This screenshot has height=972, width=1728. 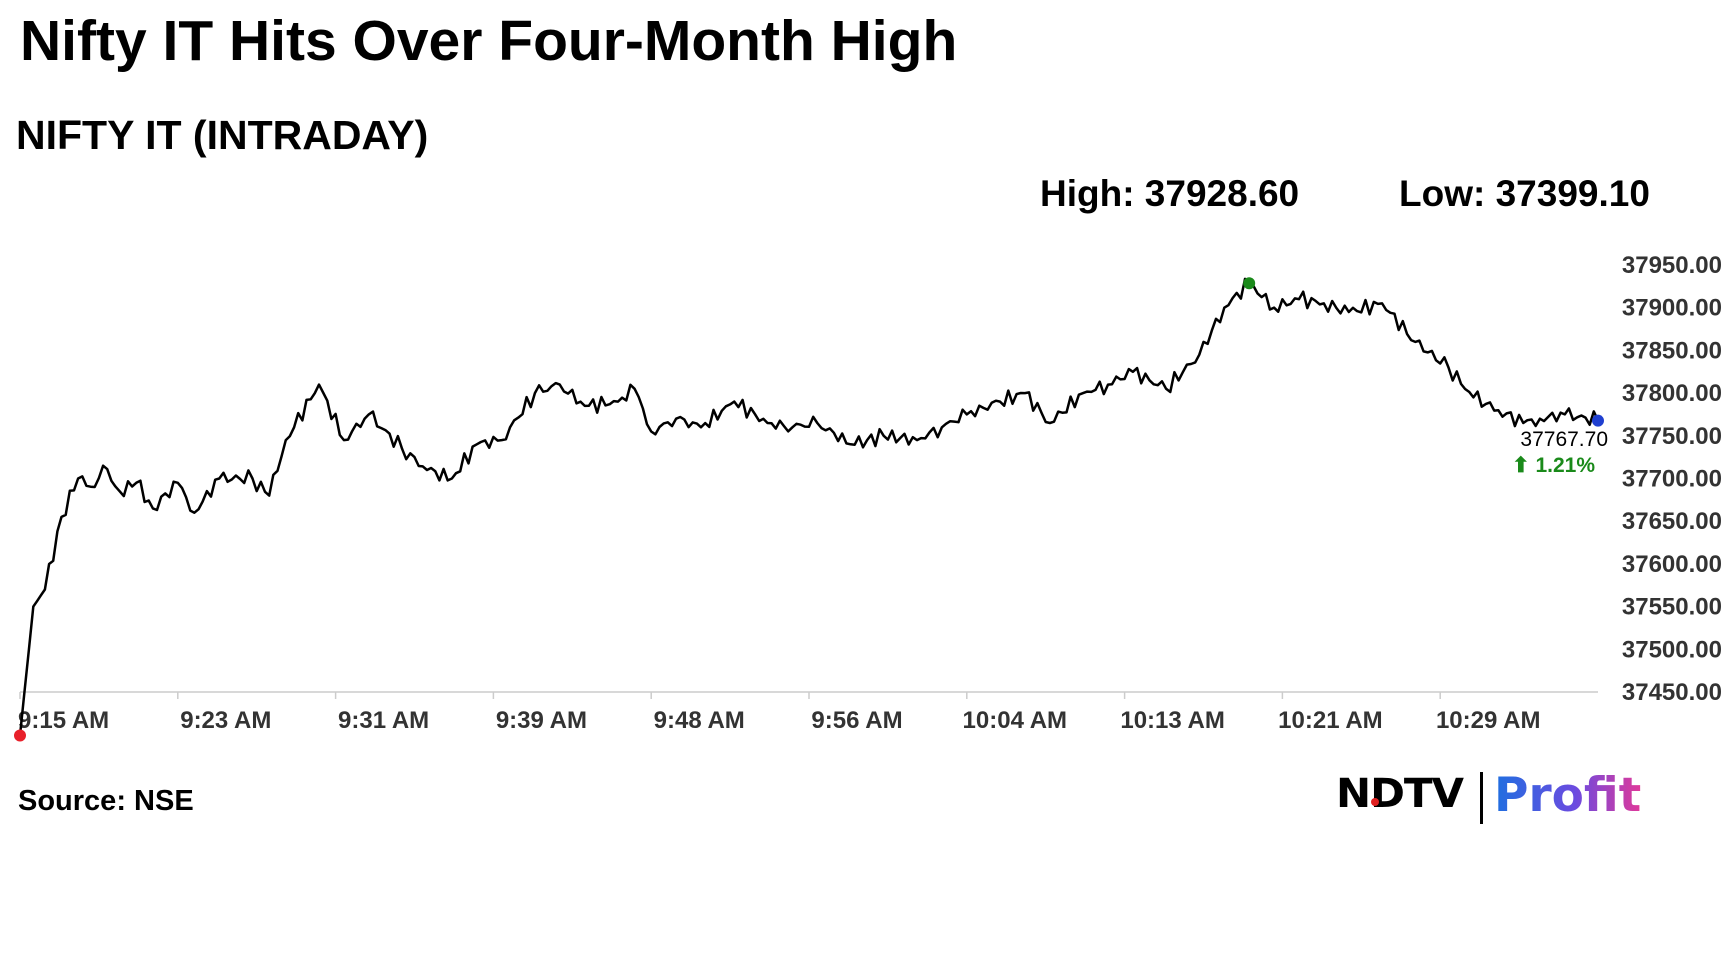 I want to click on y-tick-label: 37600.00, so click(x=1672, y=564).